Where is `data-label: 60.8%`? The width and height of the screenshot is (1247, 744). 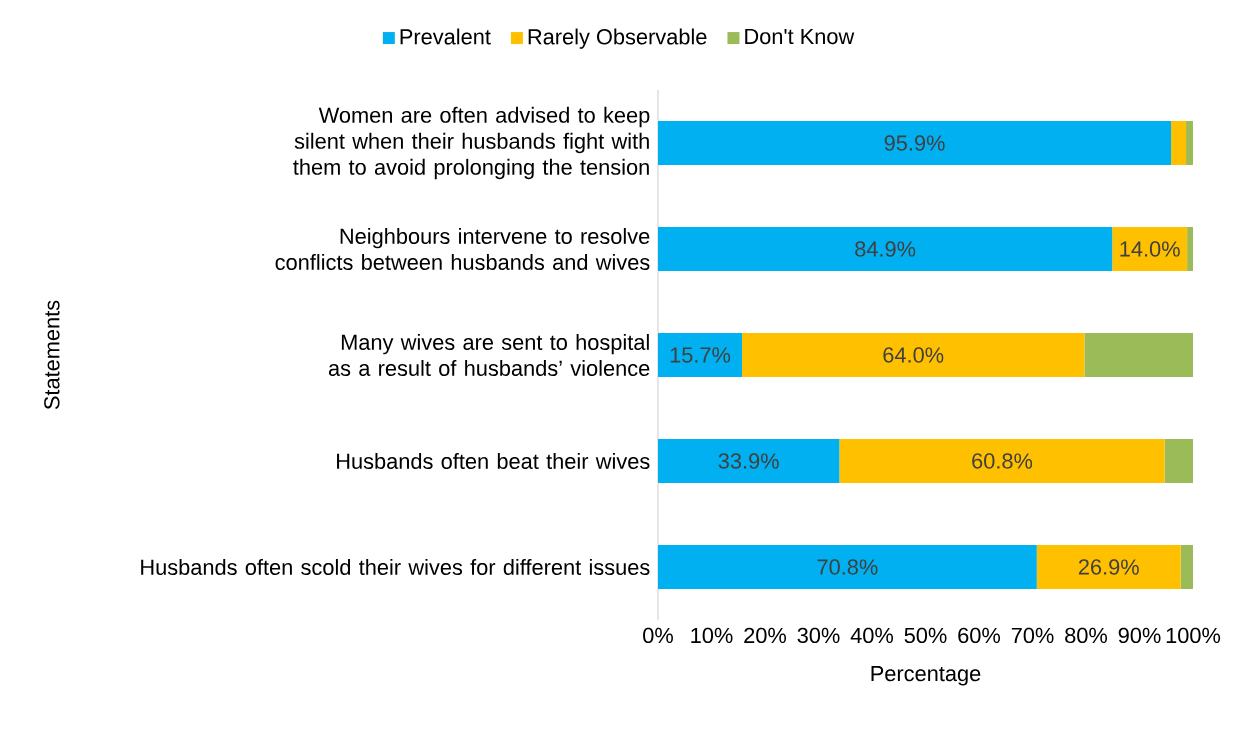
data-label: 60.8% is located at coordinates (1002, 461).